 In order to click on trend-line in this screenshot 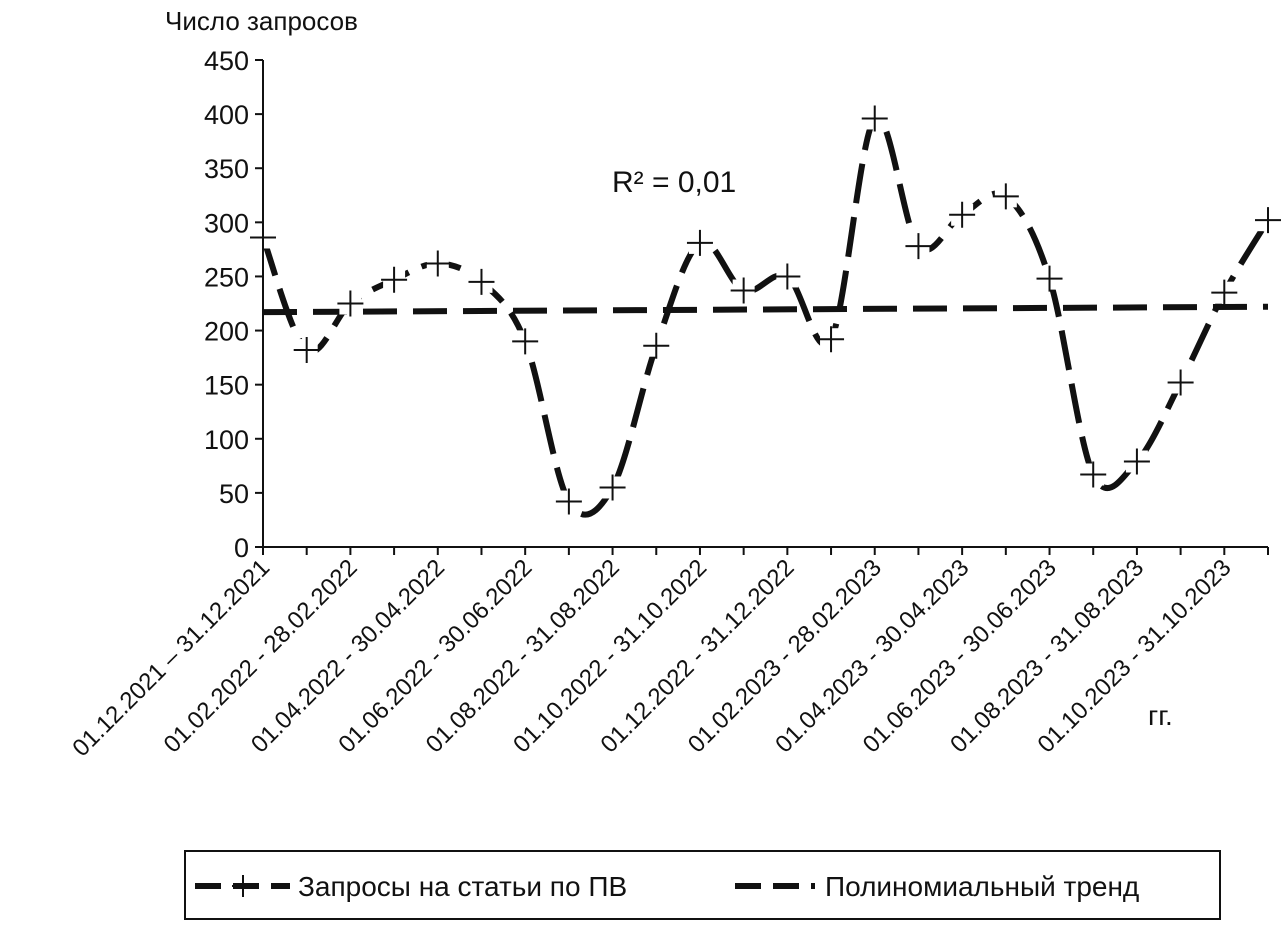, I will do `click(765, 309)`.